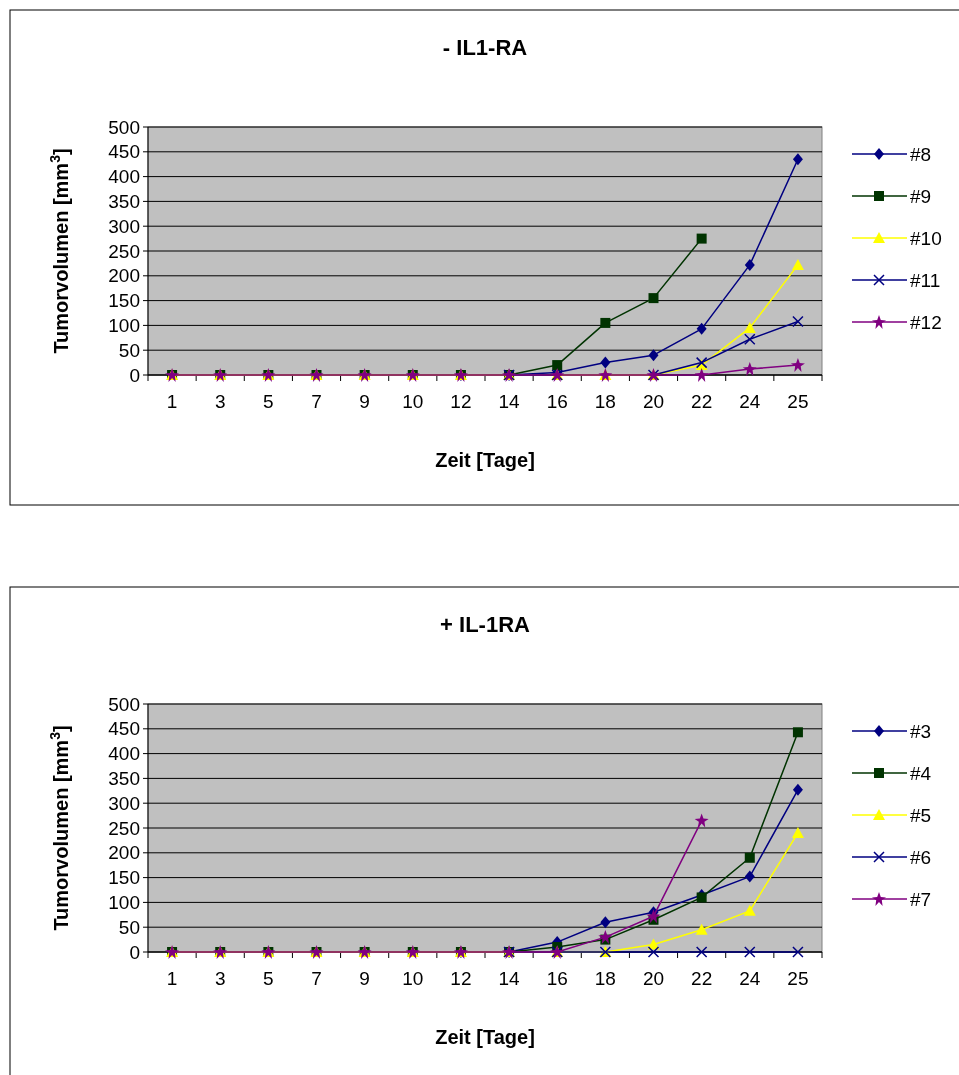  I want to click on legend-label: #6, so click(921, 857).